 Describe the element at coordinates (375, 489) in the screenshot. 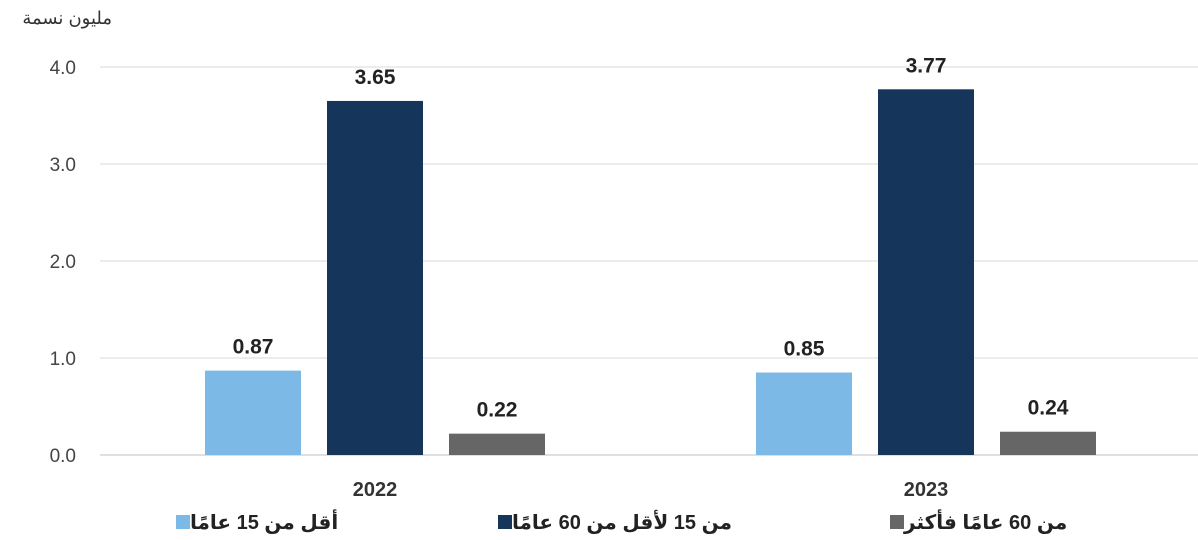

I see `category-label: 2022` at that location.